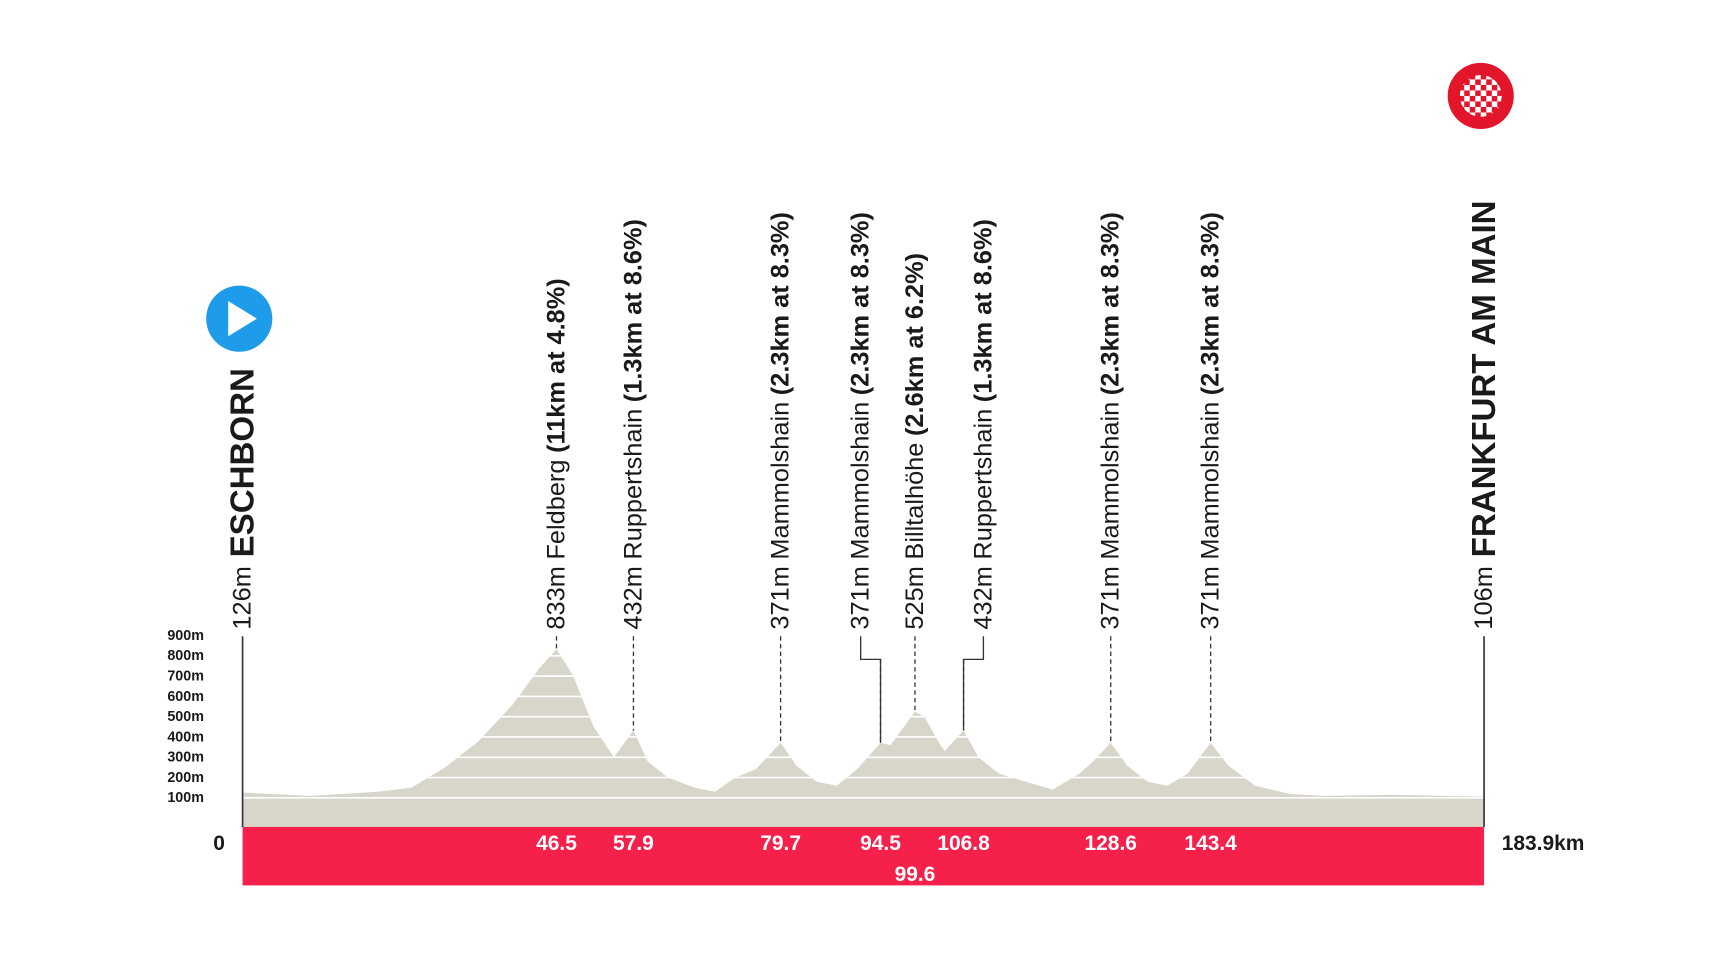 The height and width of the screenshot is (967, 1720). I want to click on start-icon, so click(239, 318).